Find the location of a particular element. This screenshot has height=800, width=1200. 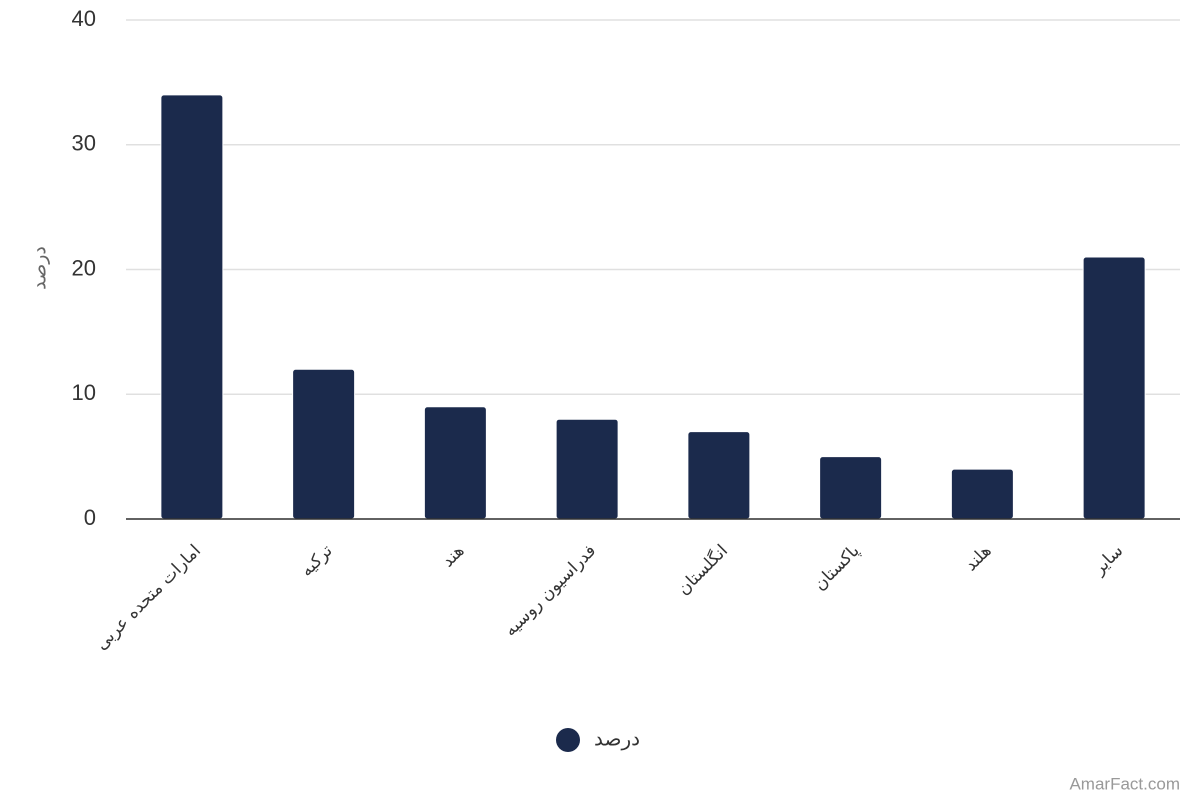

x-tick-label: سایر is located at coordinates (1108, 560).